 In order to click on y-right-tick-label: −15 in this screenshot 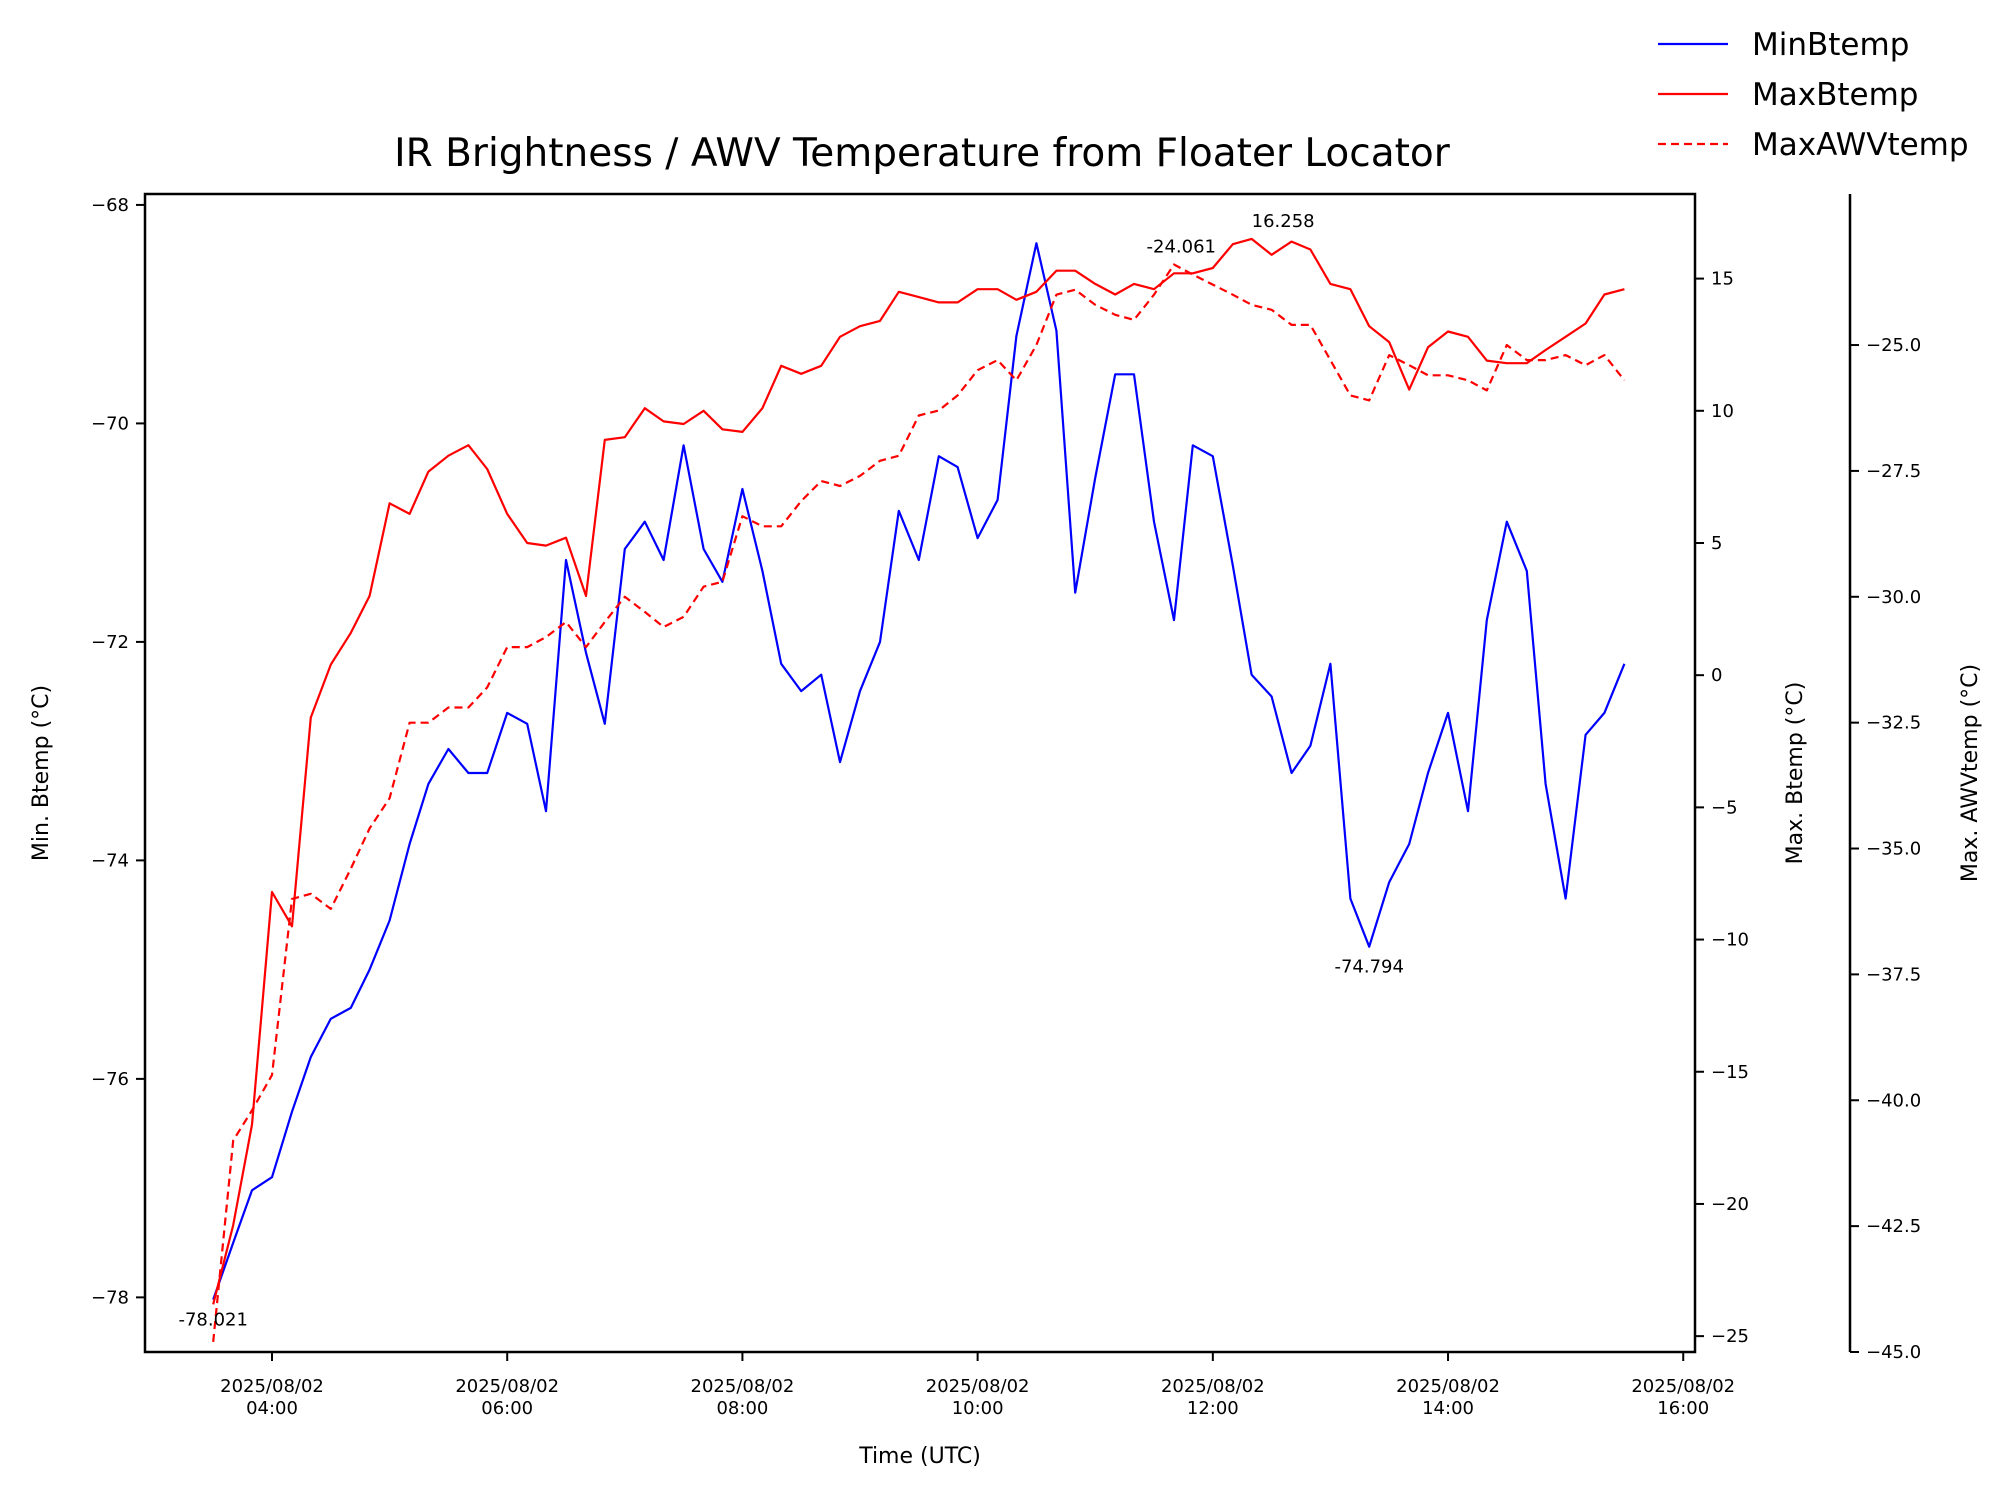, I will do `click(1730, 1072)`.